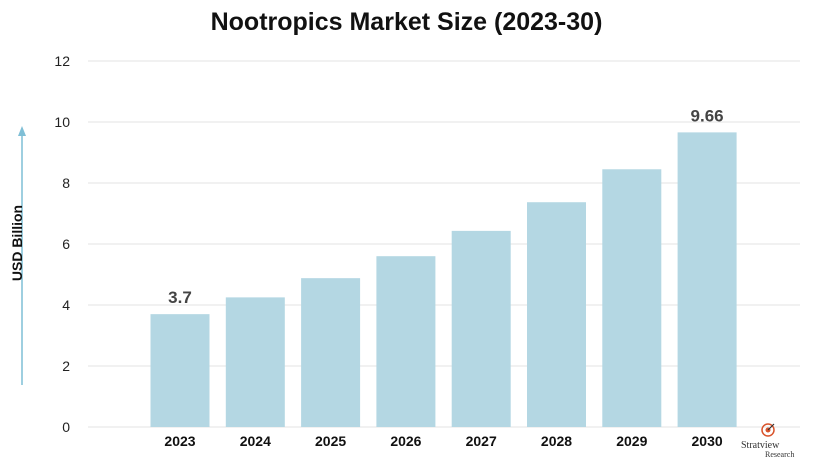 The image size is (813, 462). What do you see at coordinates (330, 441) in the screenshot?
I see `x-tick-label: 2025` at bounding box center [330, 441].